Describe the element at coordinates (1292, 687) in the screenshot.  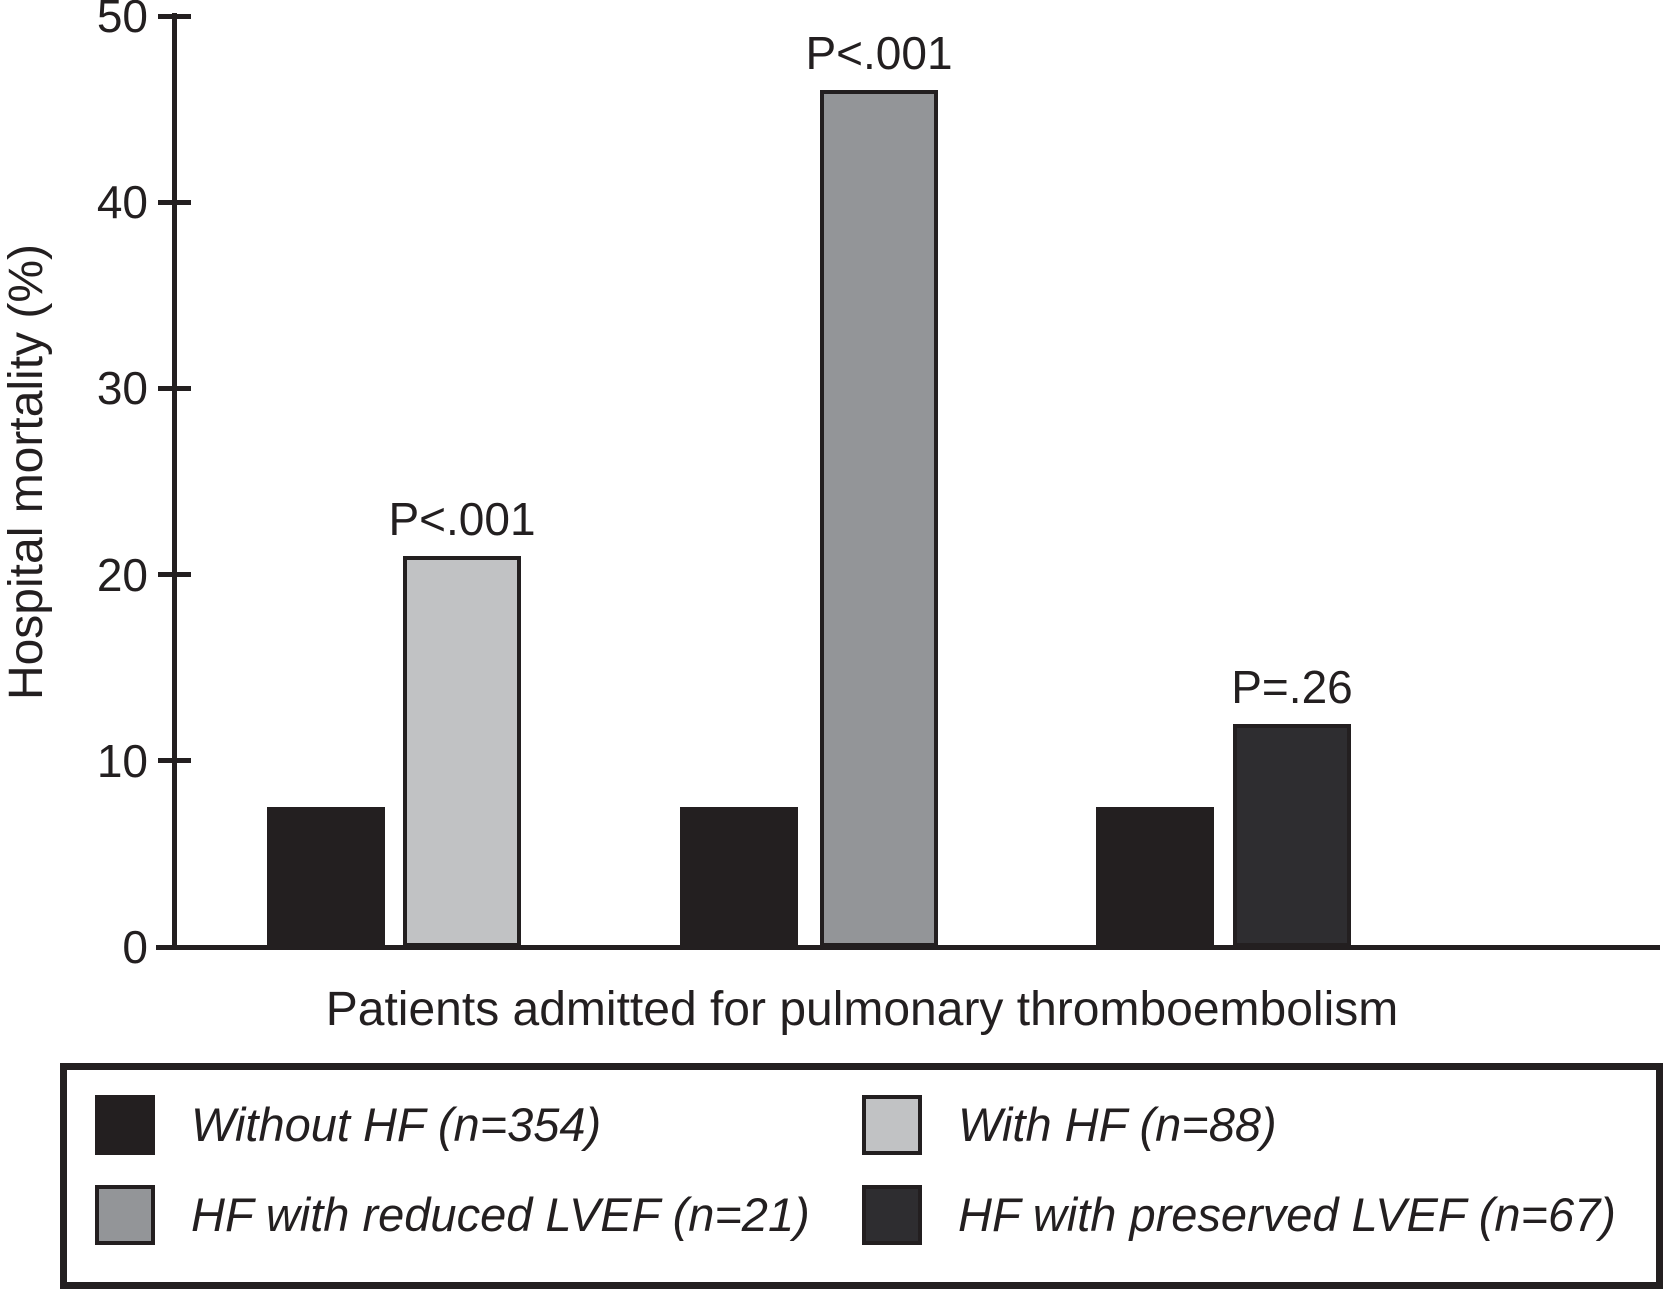
I see `p-value-label: P=.26` at that location.